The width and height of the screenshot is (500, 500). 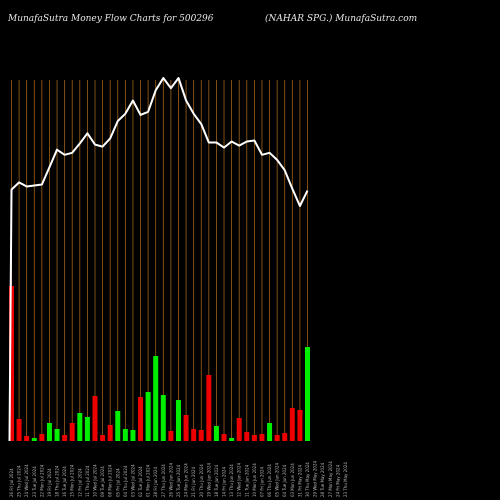 What do you see at coordinates (34, 481) in the screenshot?
I see `x-tick-label: 23 Tue Jul 2024` at bounding box center [34, 481].